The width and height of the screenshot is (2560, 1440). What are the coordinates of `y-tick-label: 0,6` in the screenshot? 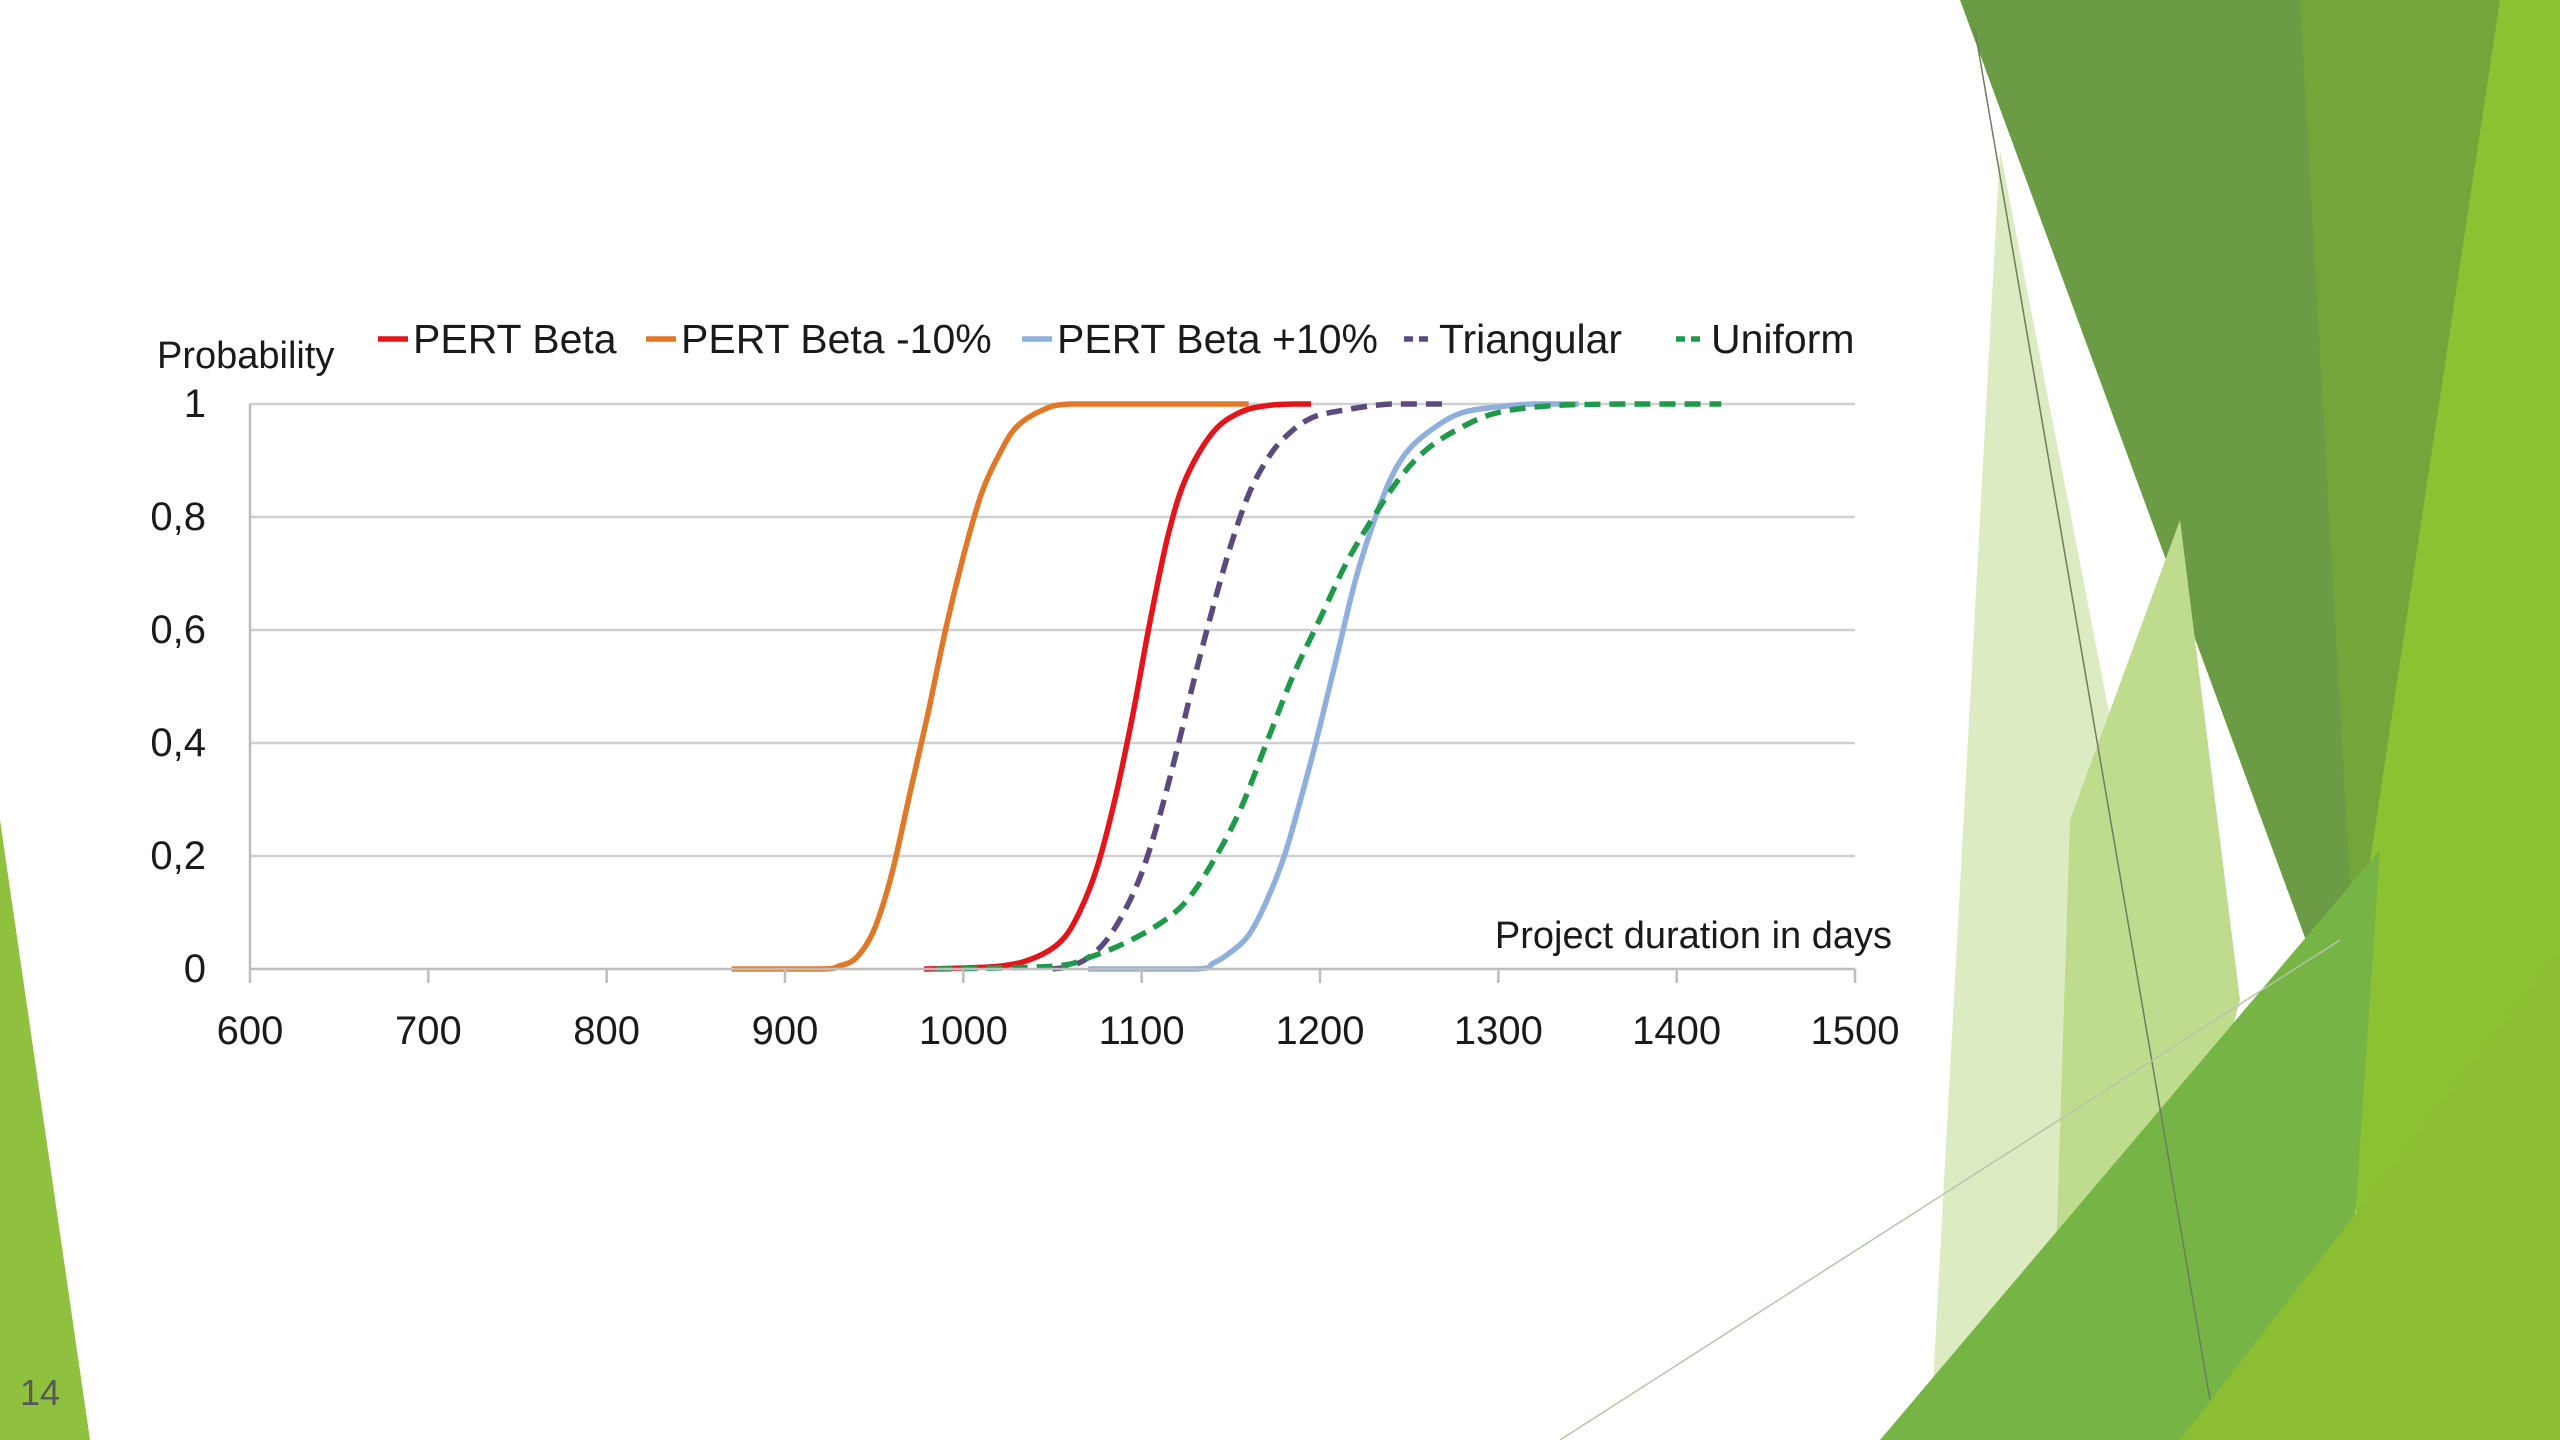 It's located at (178, 630).